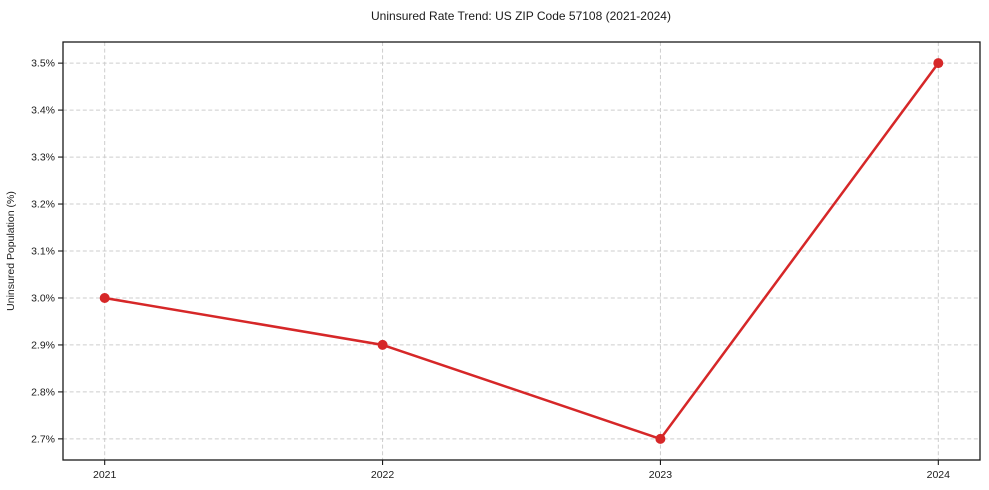 This screenshot has height=490, width=989. What do you see at coordinates (43, 252) in the screenshot?
I see `y-tick-label: 3.1%` at bounding box center [43, 252].